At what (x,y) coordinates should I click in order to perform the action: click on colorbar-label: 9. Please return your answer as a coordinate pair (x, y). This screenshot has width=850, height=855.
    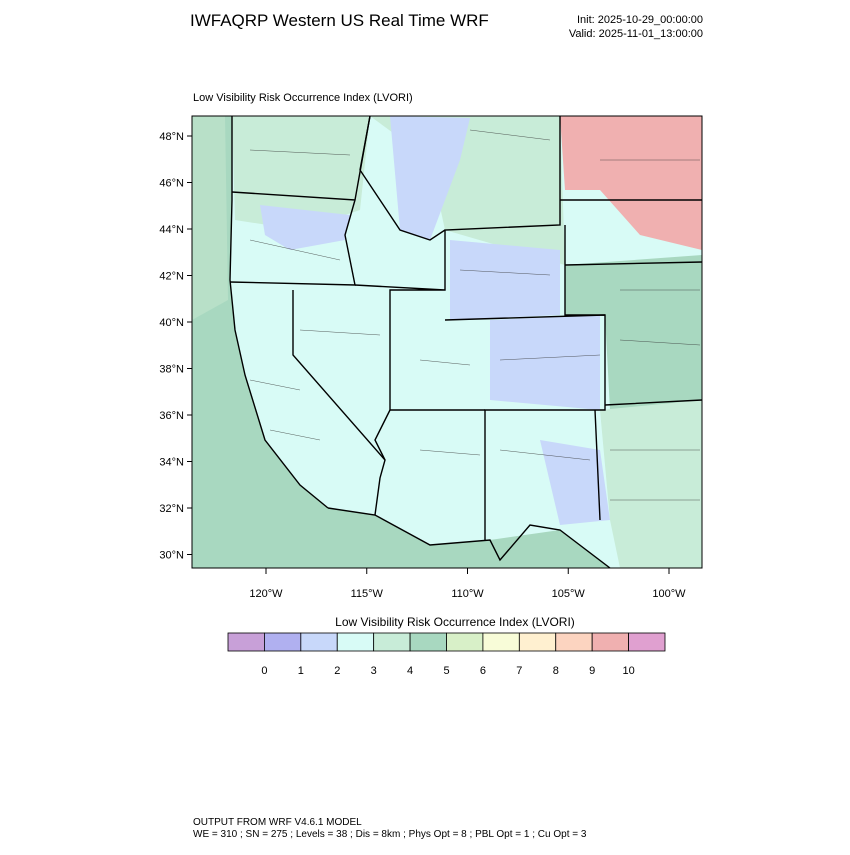
    Looking at the image, I should click on (592, 671).